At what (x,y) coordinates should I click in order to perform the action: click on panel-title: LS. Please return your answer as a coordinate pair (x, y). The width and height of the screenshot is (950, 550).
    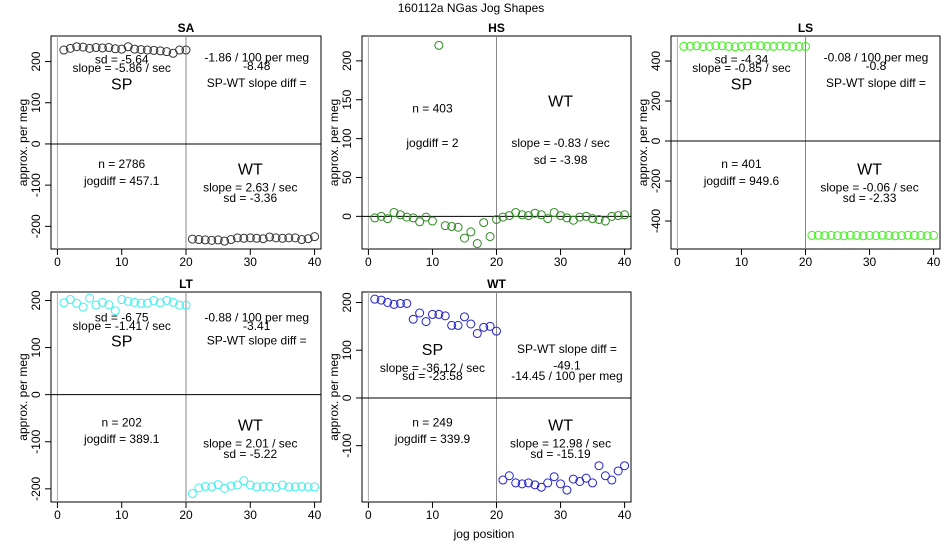
    Looking at the image, I should click on (805, 28).